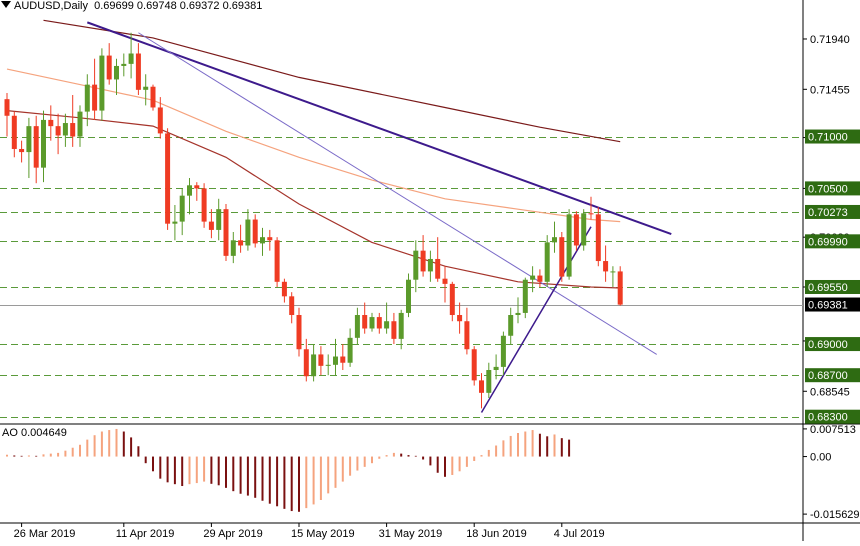 The image size is (860, 546). What do you see at coordinates (830, 90) in the screenshot?
I see `price-tick-label: 0.71455` at bounding box center [830, 90].